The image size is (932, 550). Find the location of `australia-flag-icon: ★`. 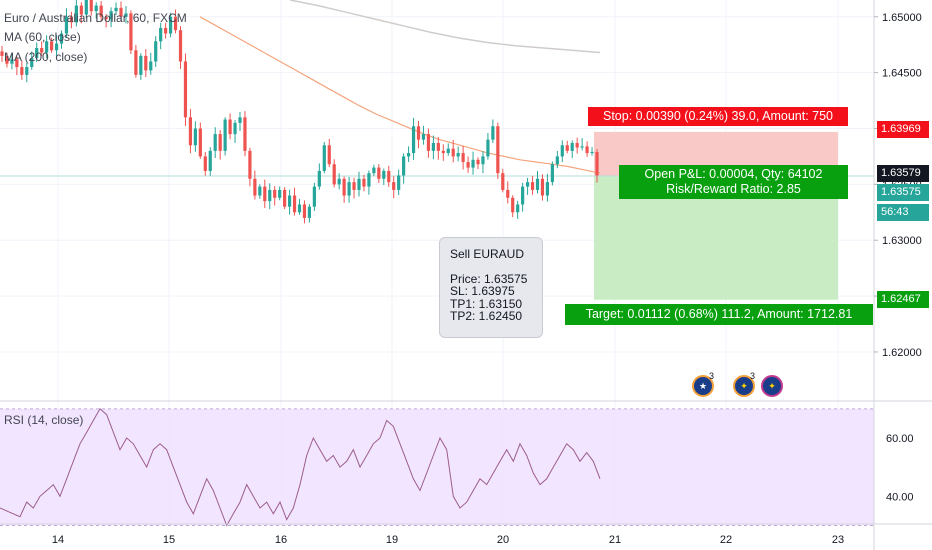

australia-flag-icon: ★ is located at coordinates (703, 386).